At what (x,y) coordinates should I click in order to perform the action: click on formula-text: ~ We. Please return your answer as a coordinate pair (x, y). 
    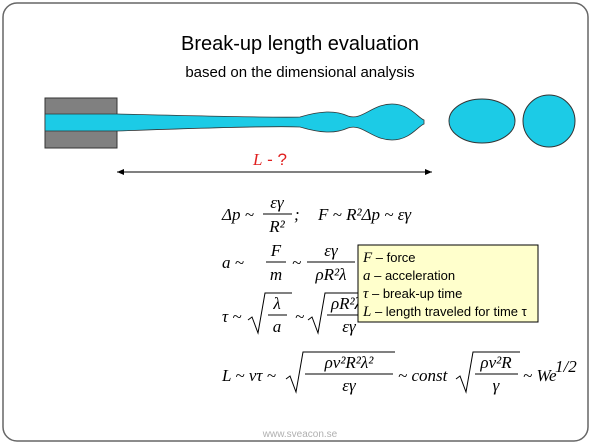
    Looking at the image, I should click on (540, 375).